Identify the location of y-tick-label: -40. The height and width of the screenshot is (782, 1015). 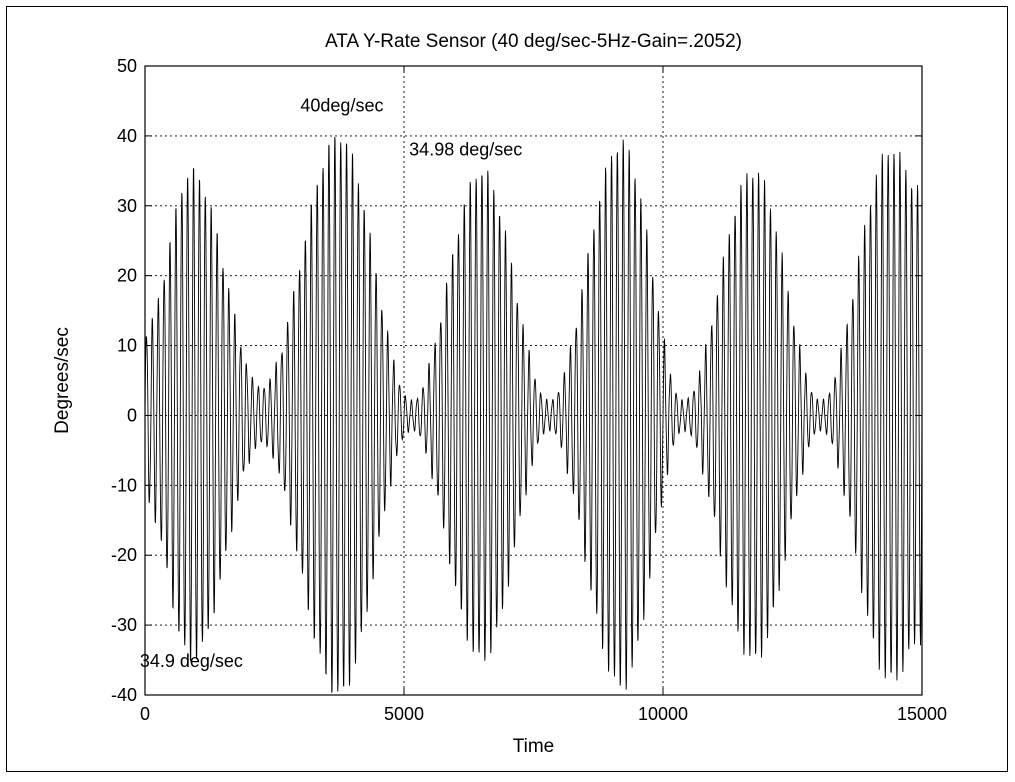
(124, 695).